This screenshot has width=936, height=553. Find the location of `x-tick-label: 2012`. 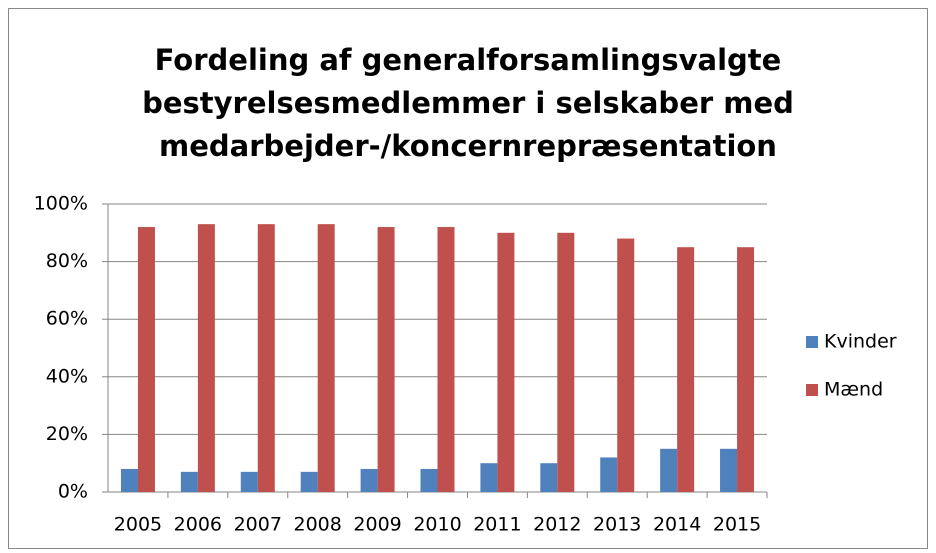

x-tick-label: 2012 is located at coordinates (557, 525).